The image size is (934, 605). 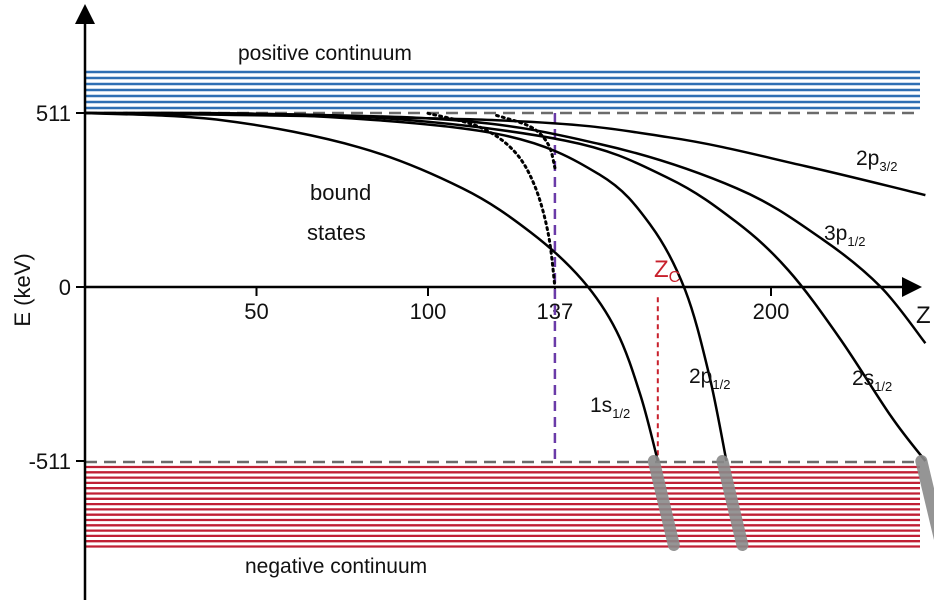 What do you see at coordinates (923, 315) in the screenshot?
I see `x-axis-label: Z` at bounding box center [923, 315].